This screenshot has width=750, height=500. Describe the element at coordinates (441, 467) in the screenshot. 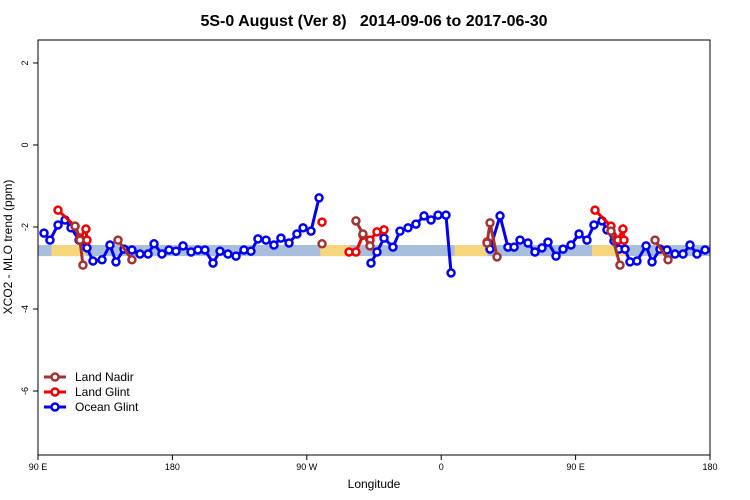

I see `x-tick-label: 0` at that location.